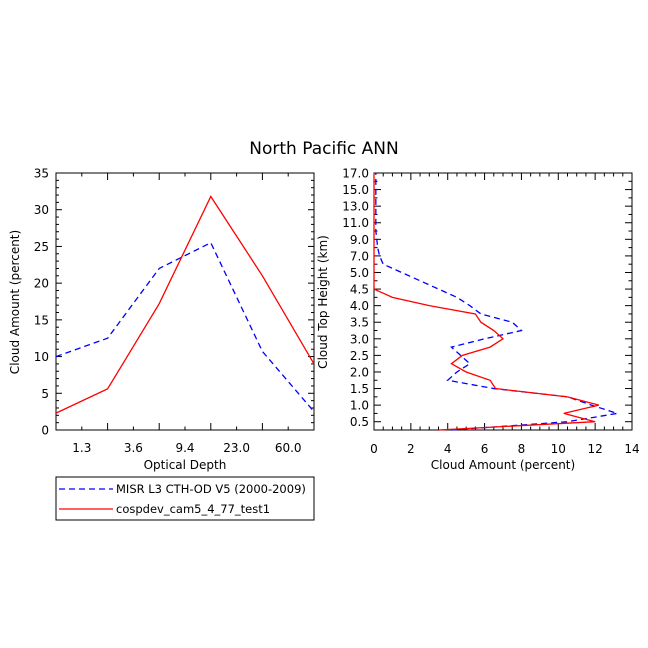  Describe the element at coordinates (355, 207) in the screenshot. I see `right-y-tick-label: 13.0` at that location.